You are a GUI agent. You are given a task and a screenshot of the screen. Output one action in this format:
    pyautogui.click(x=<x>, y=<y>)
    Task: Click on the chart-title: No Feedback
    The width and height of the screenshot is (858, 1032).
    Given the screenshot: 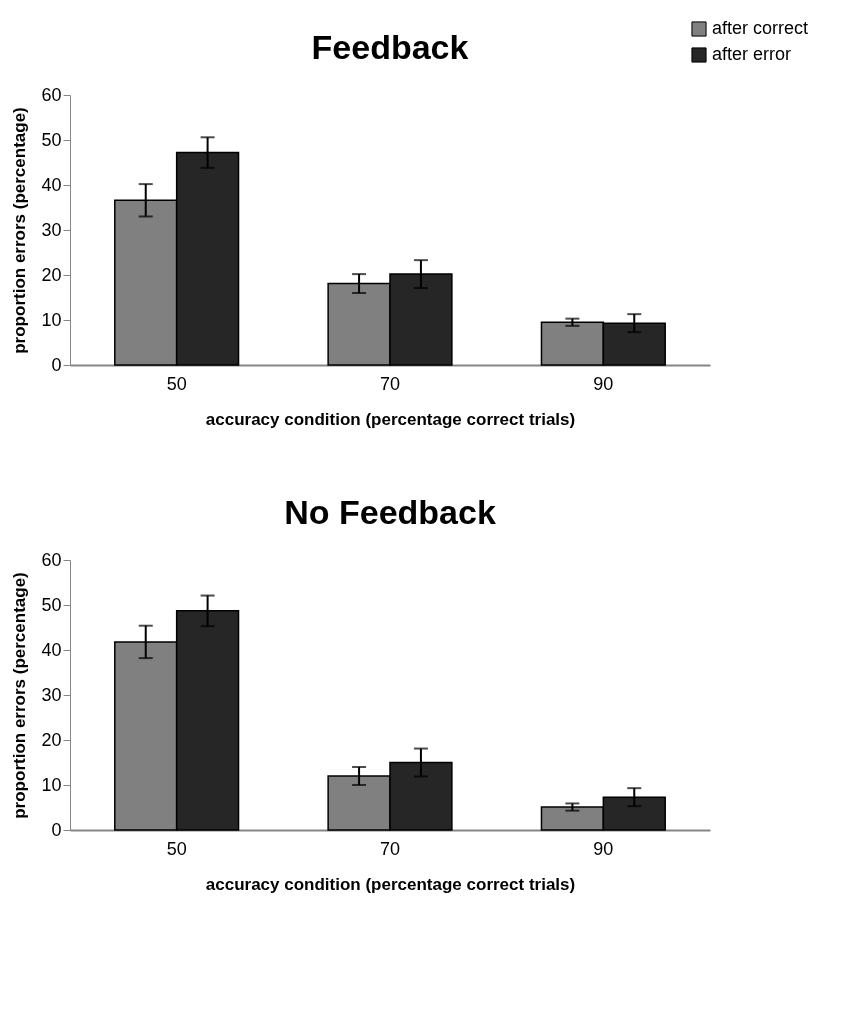 What is the action you would take?
    pyautogui.click(x=390, y=512)
    